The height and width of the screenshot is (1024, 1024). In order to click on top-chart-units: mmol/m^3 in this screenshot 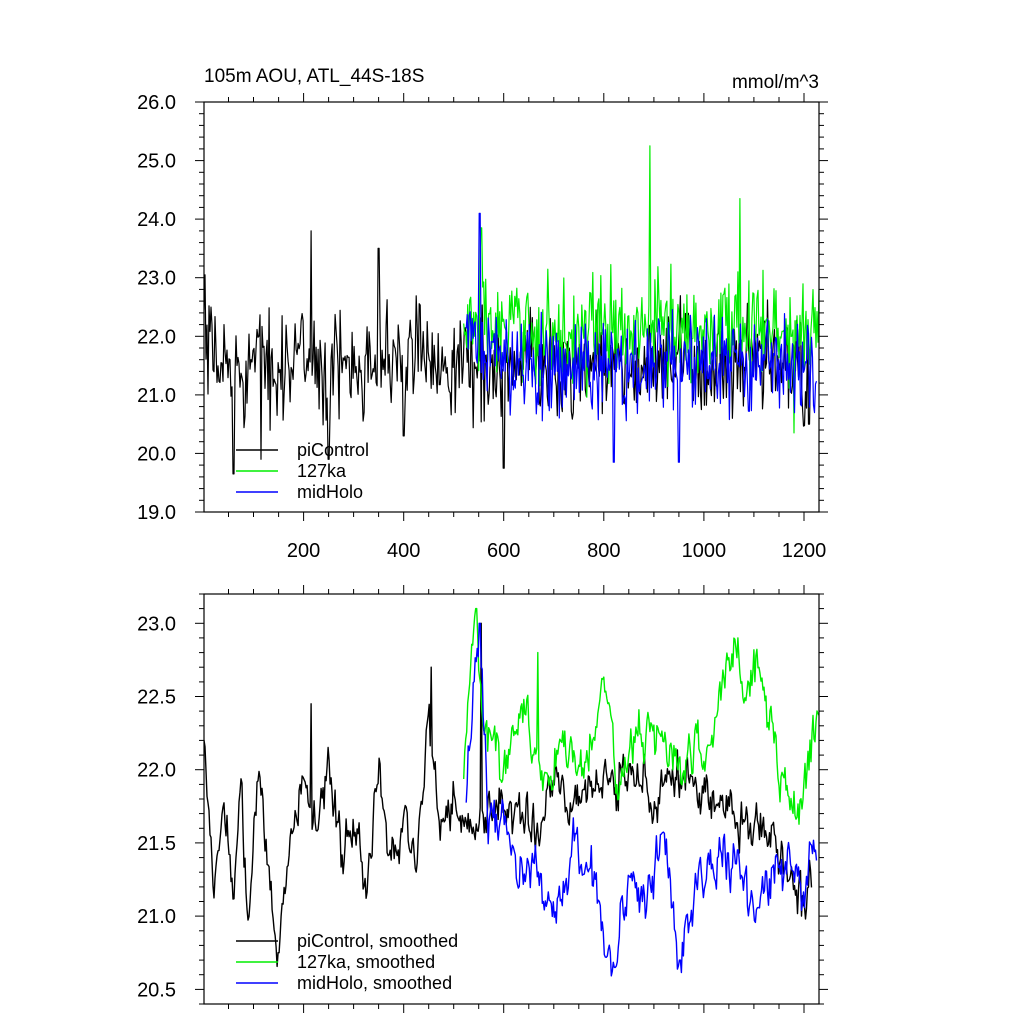, I will do `click(775, 82)`.